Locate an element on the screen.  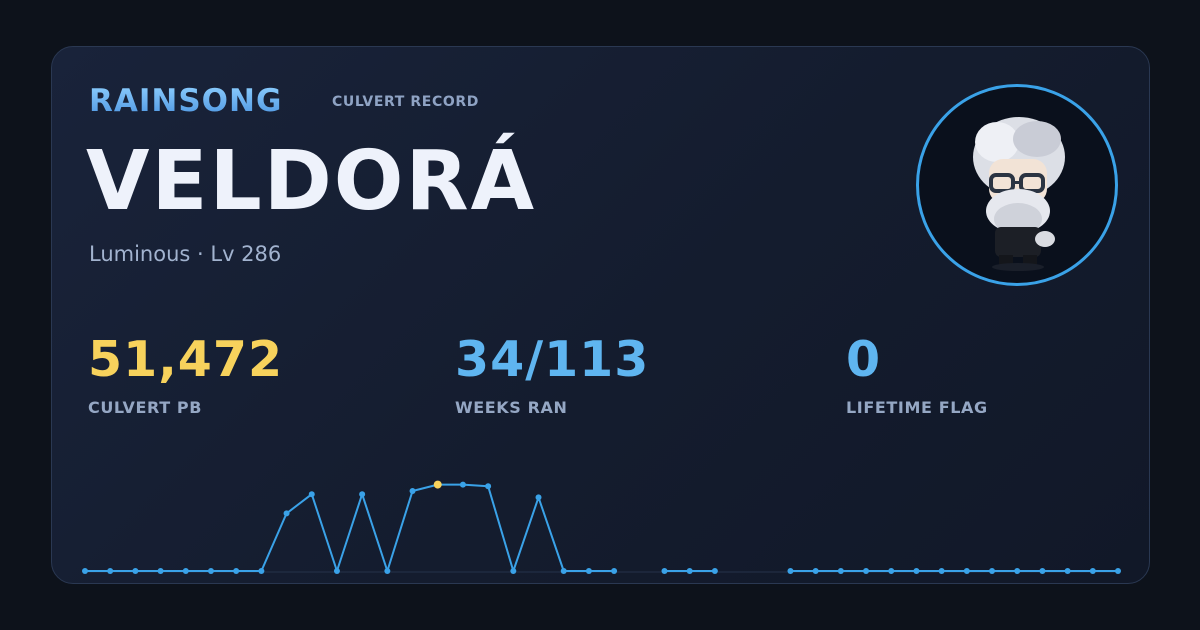
stat-label: LIFETIME FLAG is located at coordinates (917, 407).